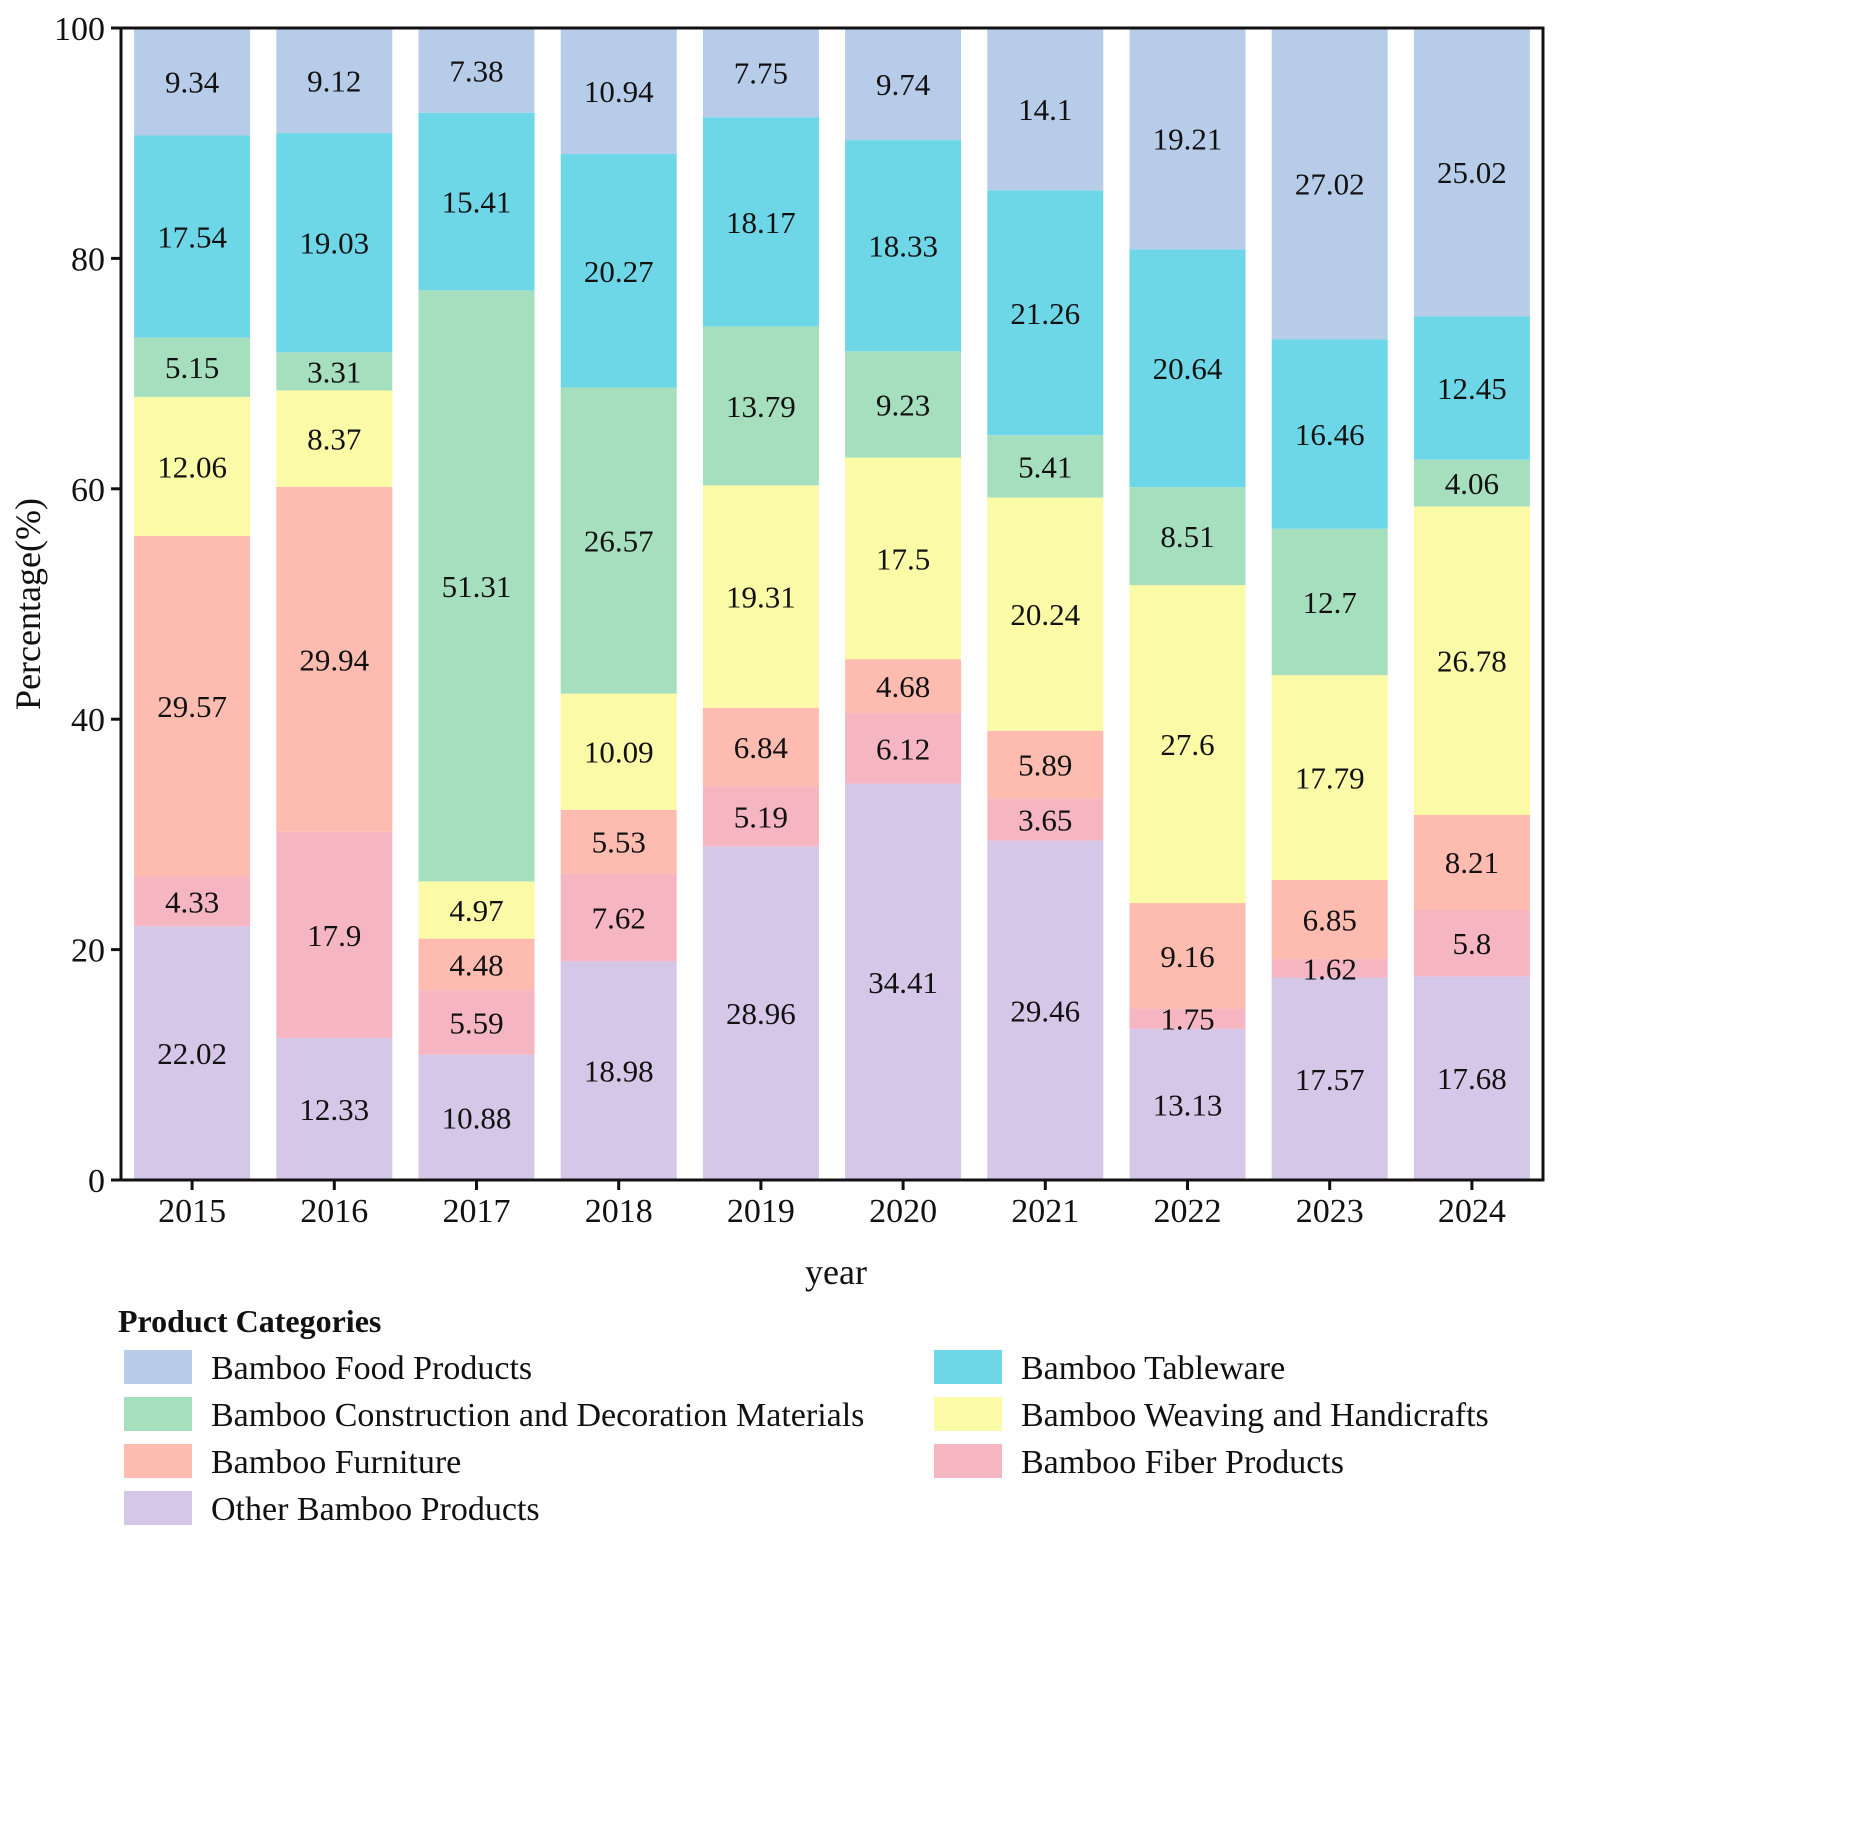  I want to click on segment-value-label: 20.27, so click(619, 271).